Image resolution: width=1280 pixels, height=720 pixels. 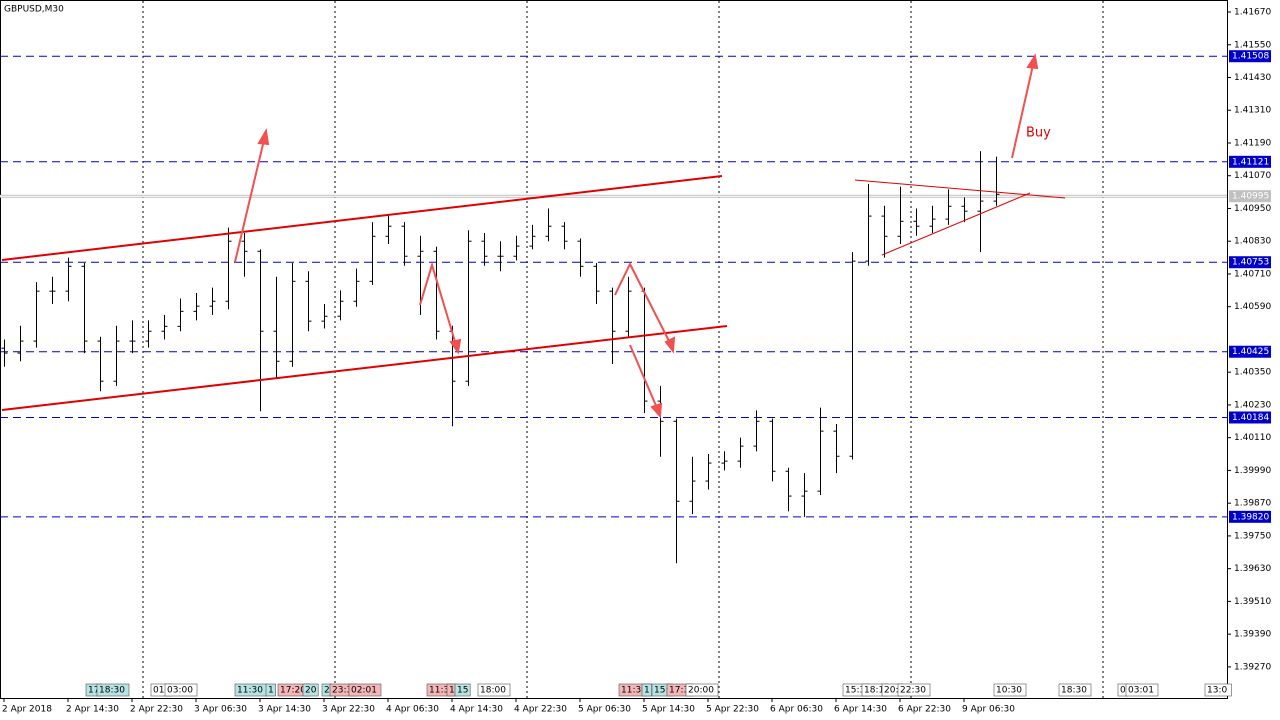 What do you see at coordinates (1252, 242) in the screenshot?
I see `y-tick-label: 1.40830` at bounding box center [1252, 242].